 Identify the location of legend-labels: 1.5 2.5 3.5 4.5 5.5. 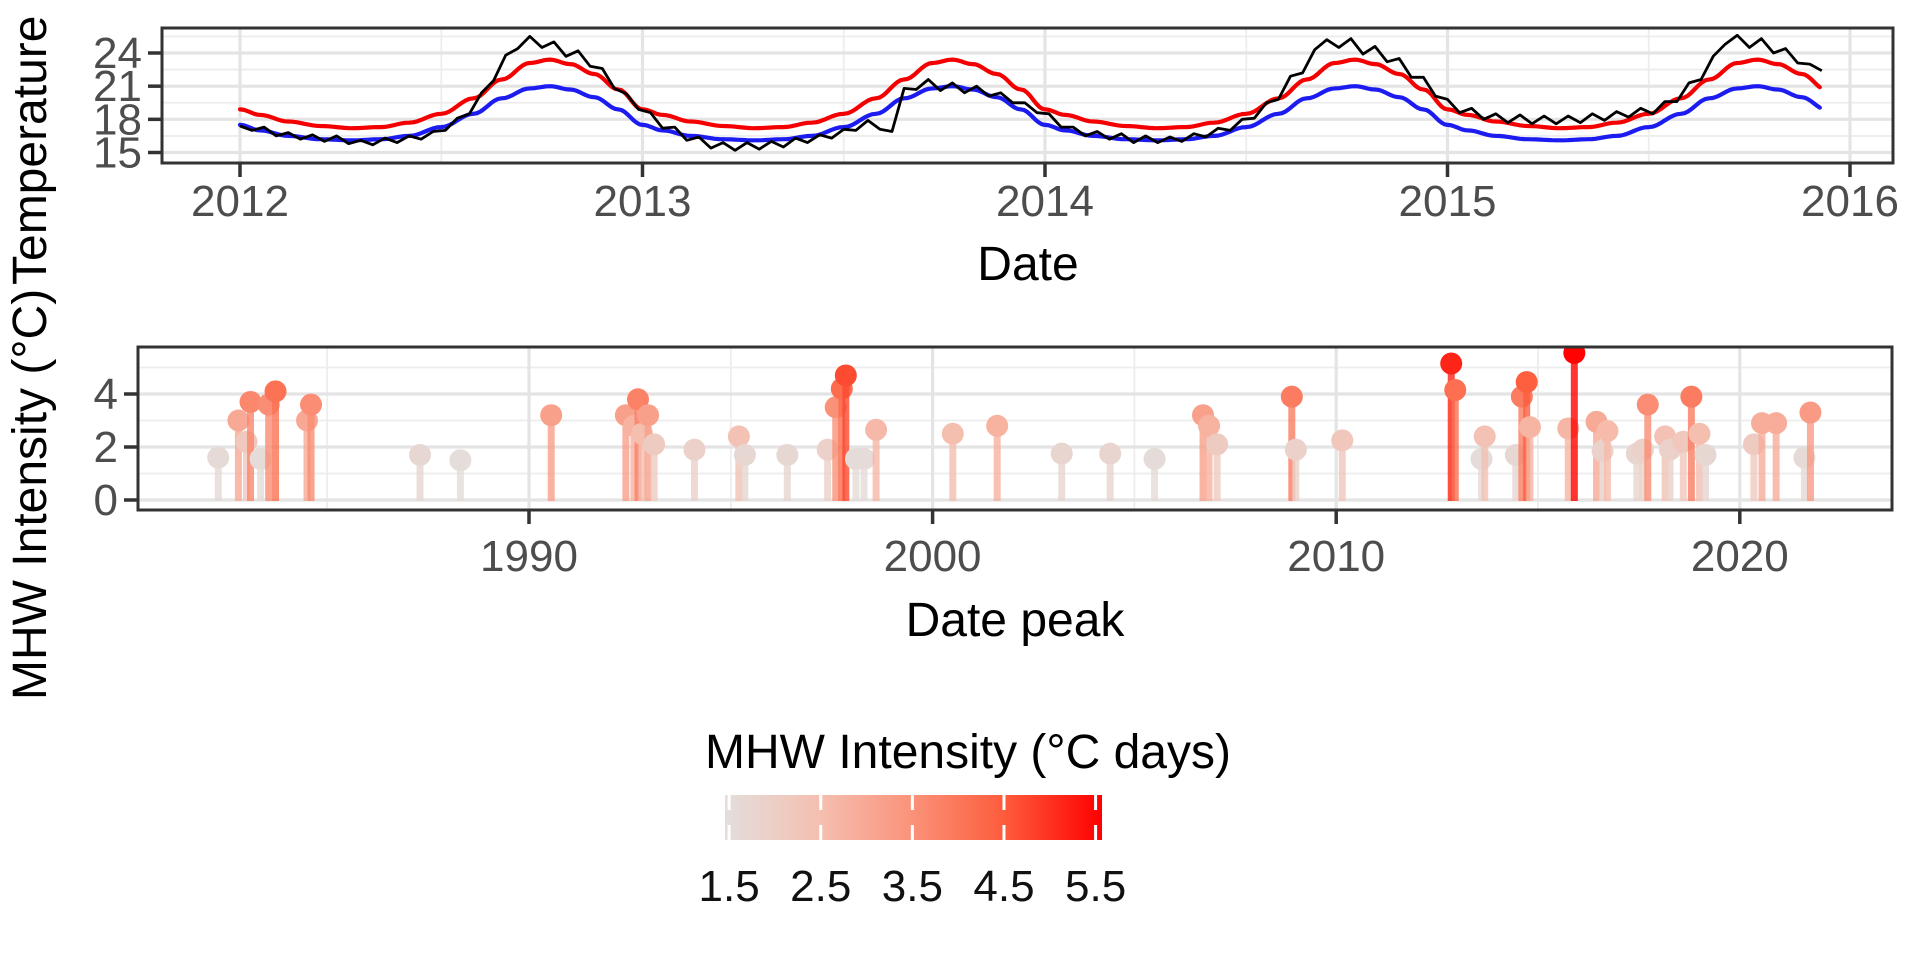
(913, 886).